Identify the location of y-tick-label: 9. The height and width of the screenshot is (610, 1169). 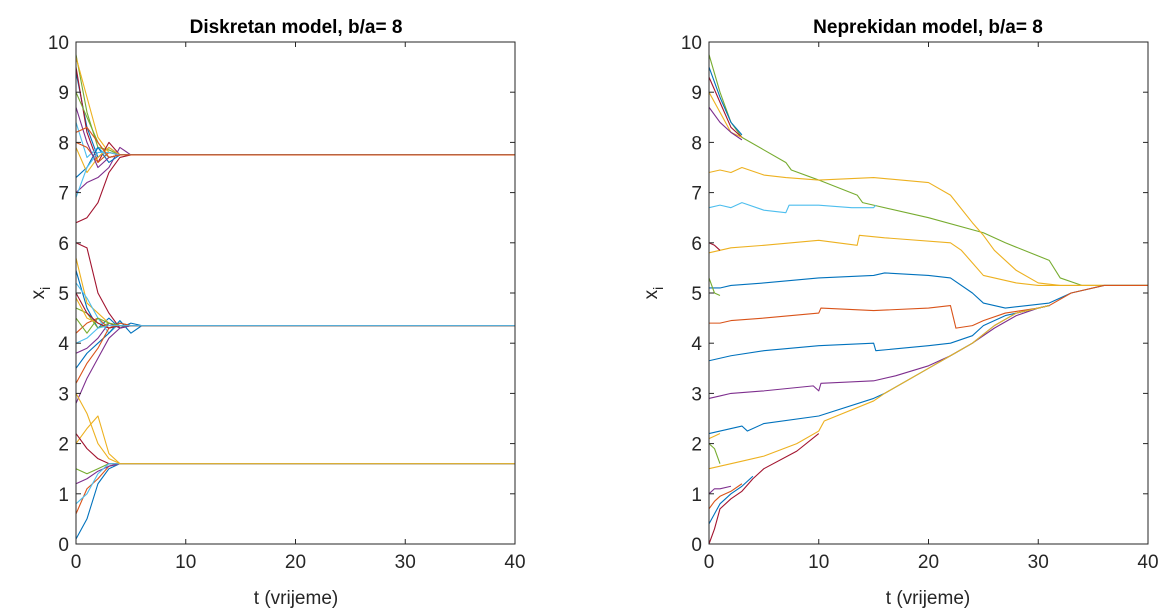
(696, 93).